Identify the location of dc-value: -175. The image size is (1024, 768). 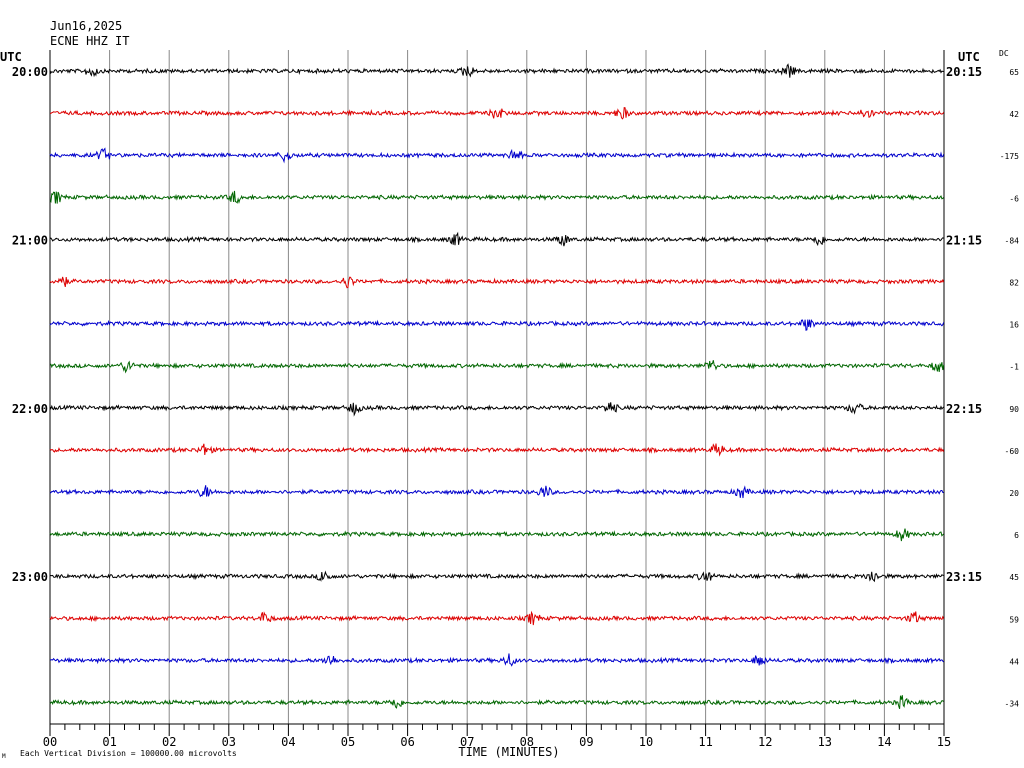
(1009, 156).